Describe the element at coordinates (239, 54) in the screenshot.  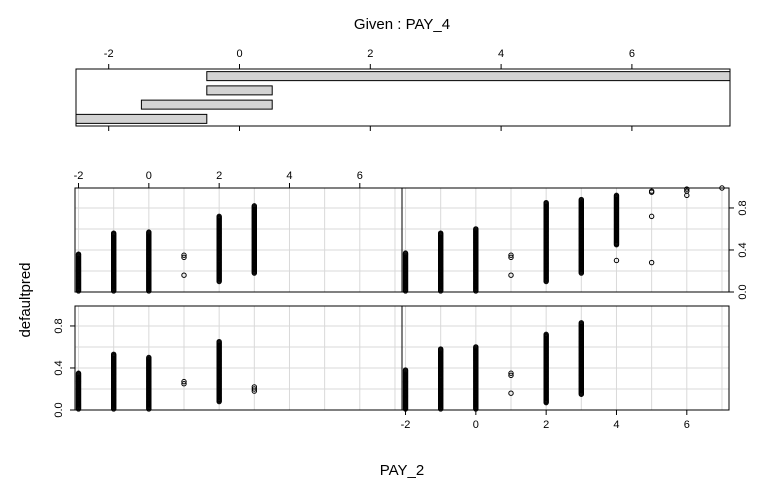
I see `given-tick-label: 0` at that location.